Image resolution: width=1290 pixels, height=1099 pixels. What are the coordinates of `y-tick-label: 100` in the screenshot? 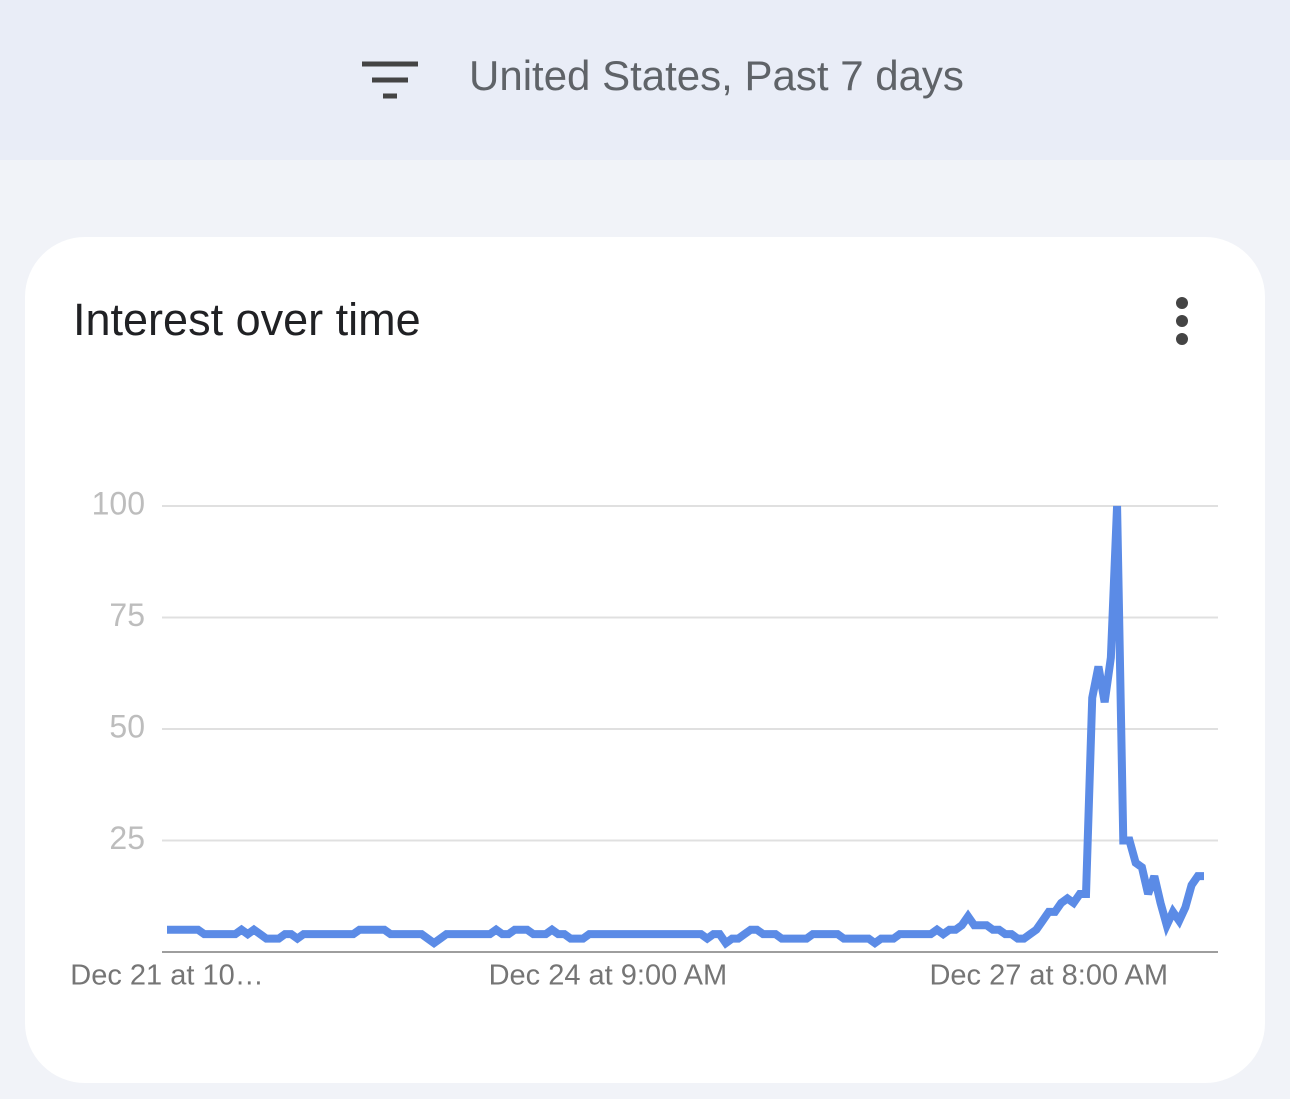 It's located at (118, 503).